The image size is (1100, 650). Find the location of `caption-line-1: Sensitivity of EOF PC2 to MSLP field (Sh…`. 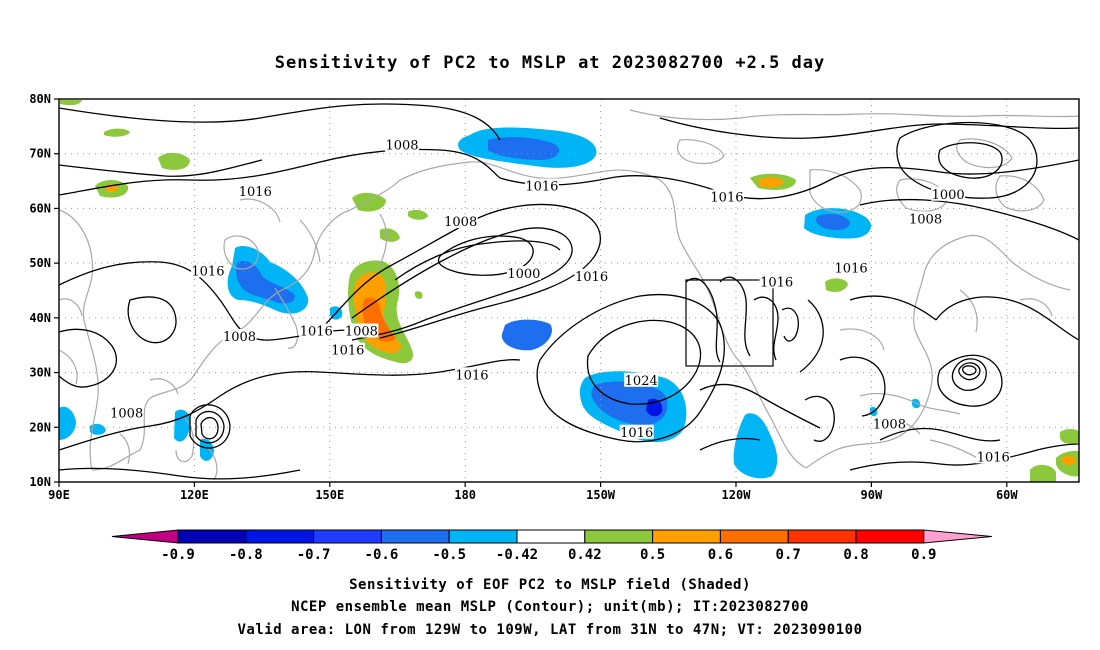

caption-line-1: Sensitivity of EOF PC2 to MSLP field (Sh… is located at coordinates (550, 585).